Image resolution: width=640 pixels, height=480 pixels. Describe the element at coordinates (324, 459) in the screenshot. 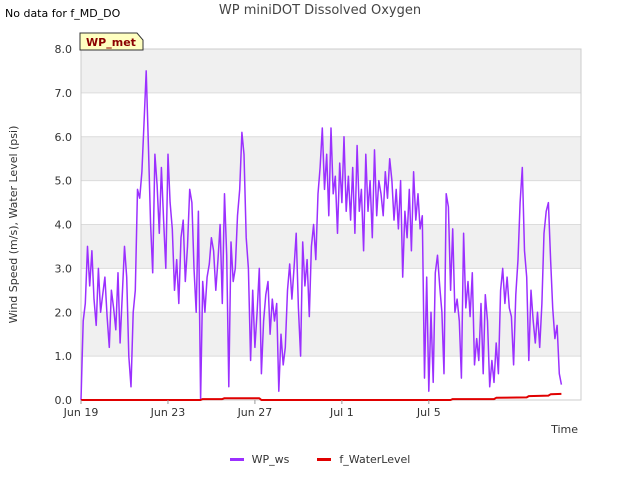

I see `legend-swatch-water-level` at that location.